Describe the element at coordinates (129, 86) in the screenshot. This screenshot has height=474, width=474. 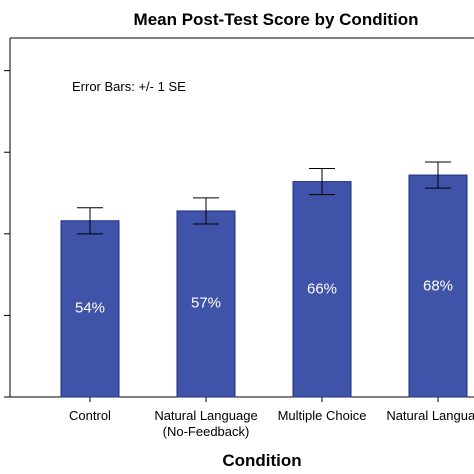
I see `error-bar-note: Error Bars: +/- 1 SE` at that location.